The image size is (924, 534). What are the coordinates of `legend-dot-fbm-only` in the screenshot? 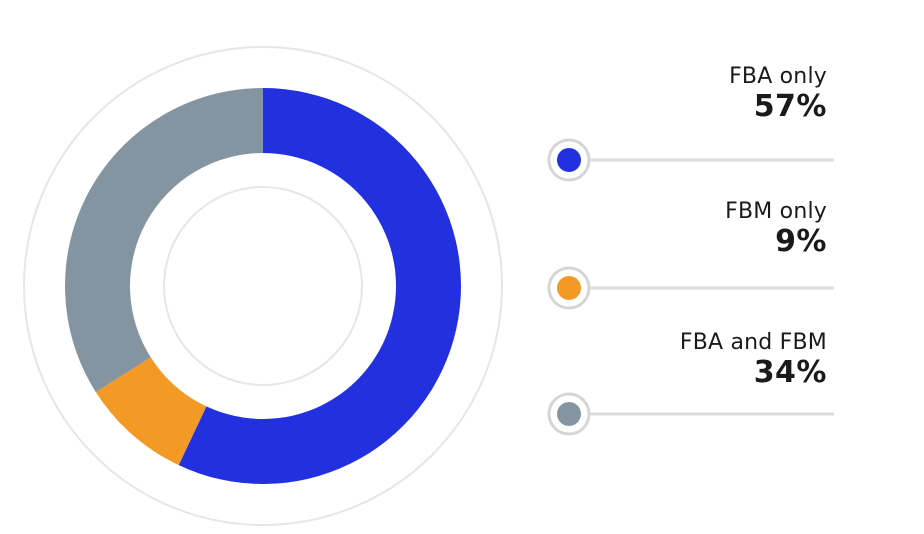 It's located at (569, 288).